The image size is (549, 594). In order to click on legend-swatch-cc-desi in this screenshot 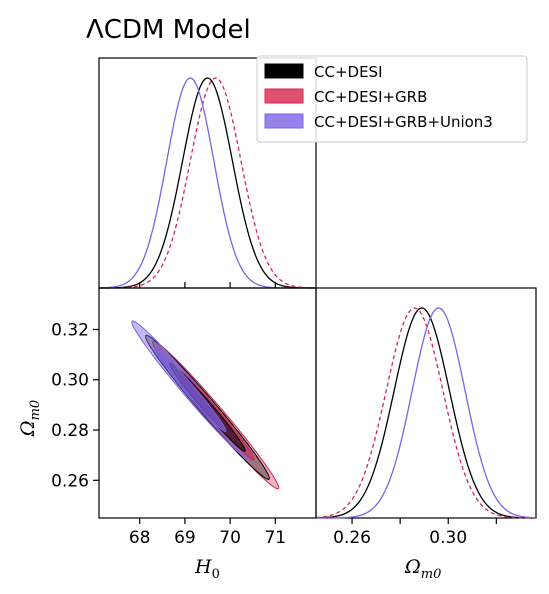, I will do `click(284, 71)`.